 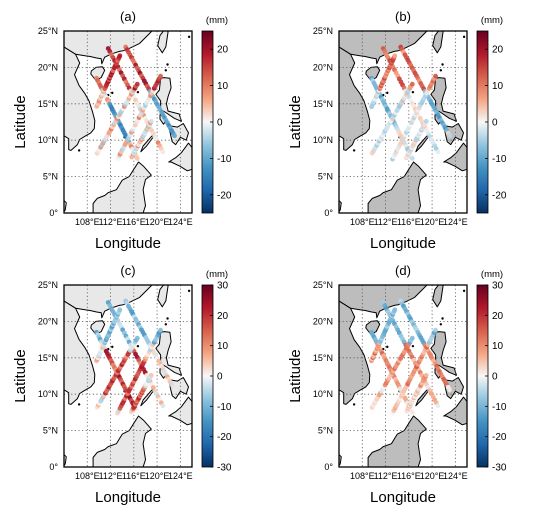 I want to click on land-indochina, so click(x=355, y=98).